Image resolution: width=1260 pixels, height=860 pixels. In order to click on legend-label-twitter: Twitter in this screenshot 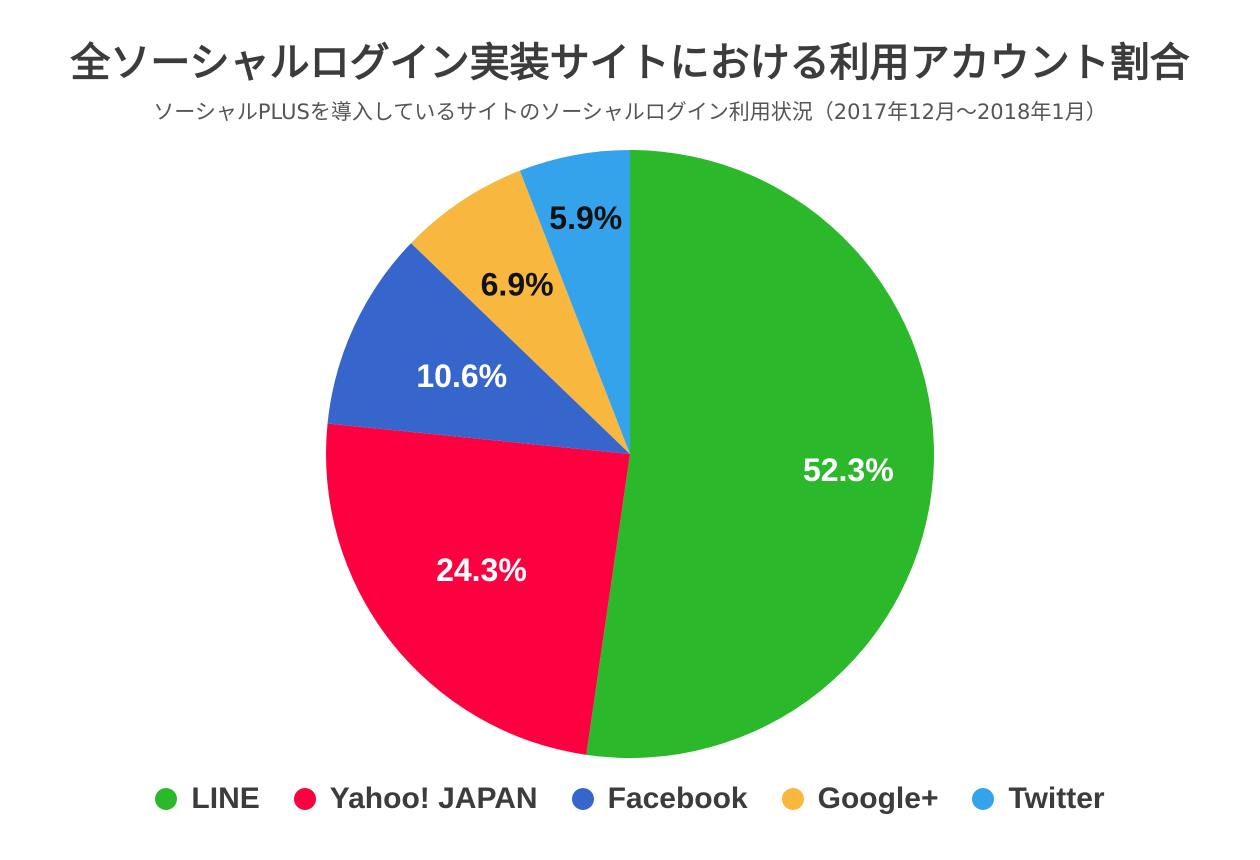, I will do `click(1056, 798)`.